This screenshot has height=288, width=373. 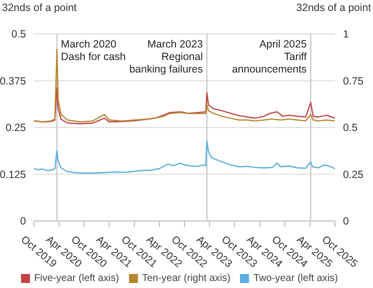 What do you see at coordinates (23, 222) in the screenshot?
I see `y-tick-label: 0` at bounding box center [23, 222].